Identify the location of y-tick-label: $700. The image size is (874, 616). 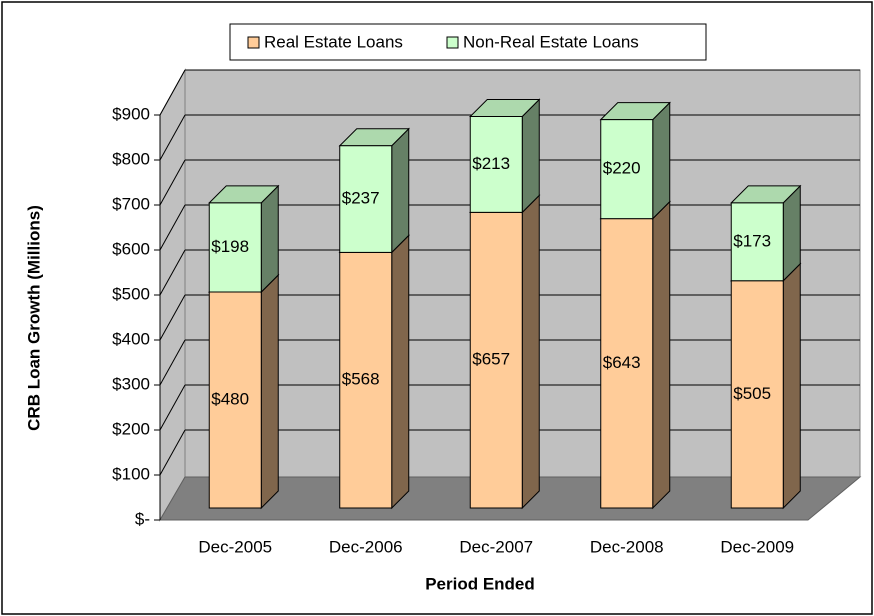
(131, 203).